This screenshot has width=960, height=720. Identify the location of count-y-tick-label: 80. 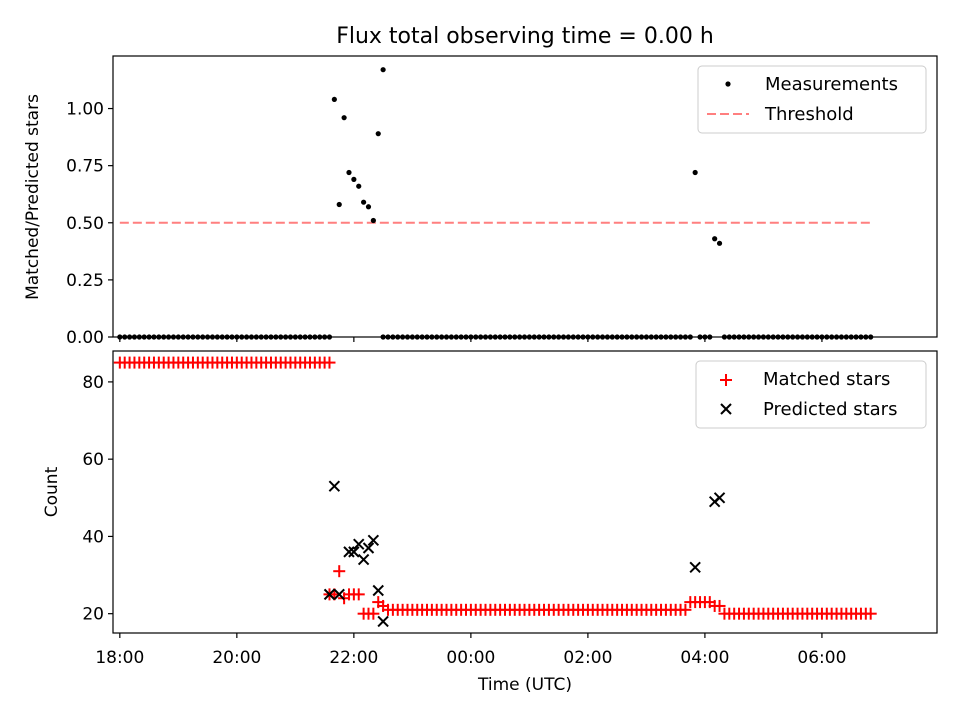
(93, 383).